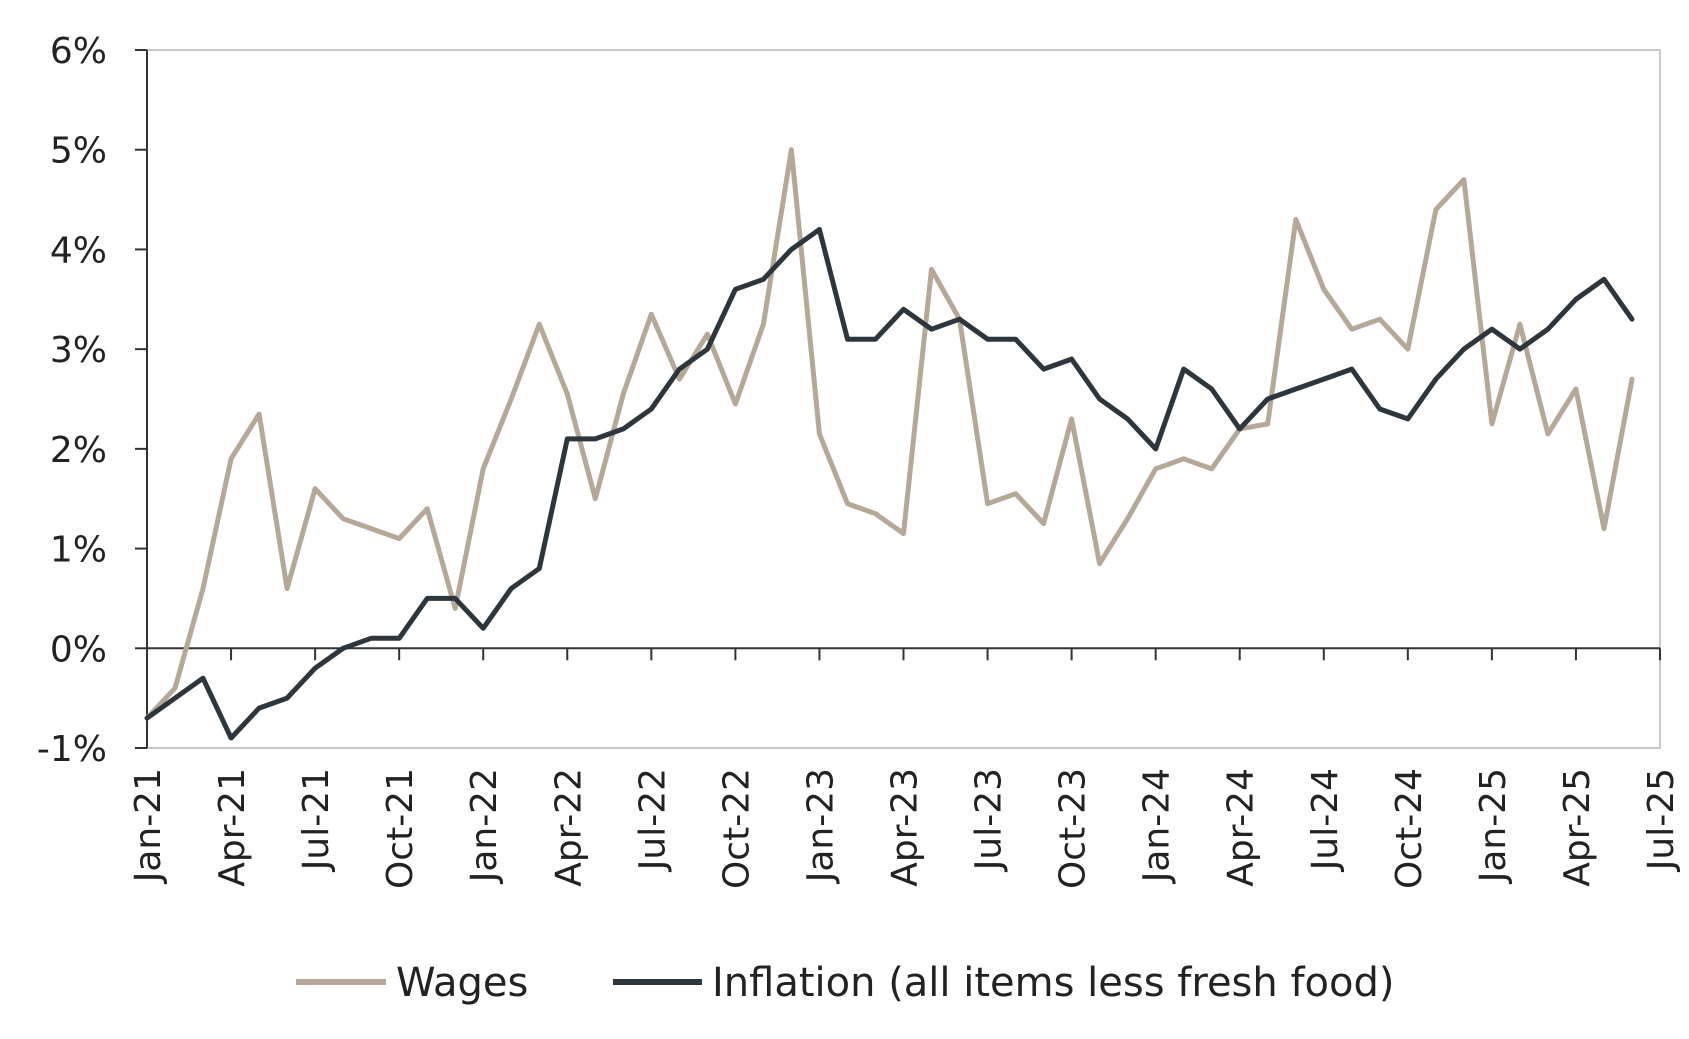 Image resolution: width=1689 pixels, height=1039 pixels. What do you see at coordinates (400, 828) in the screenshot?
I see `x-tick-label: Oct-21` at bounding box center [400, 828].